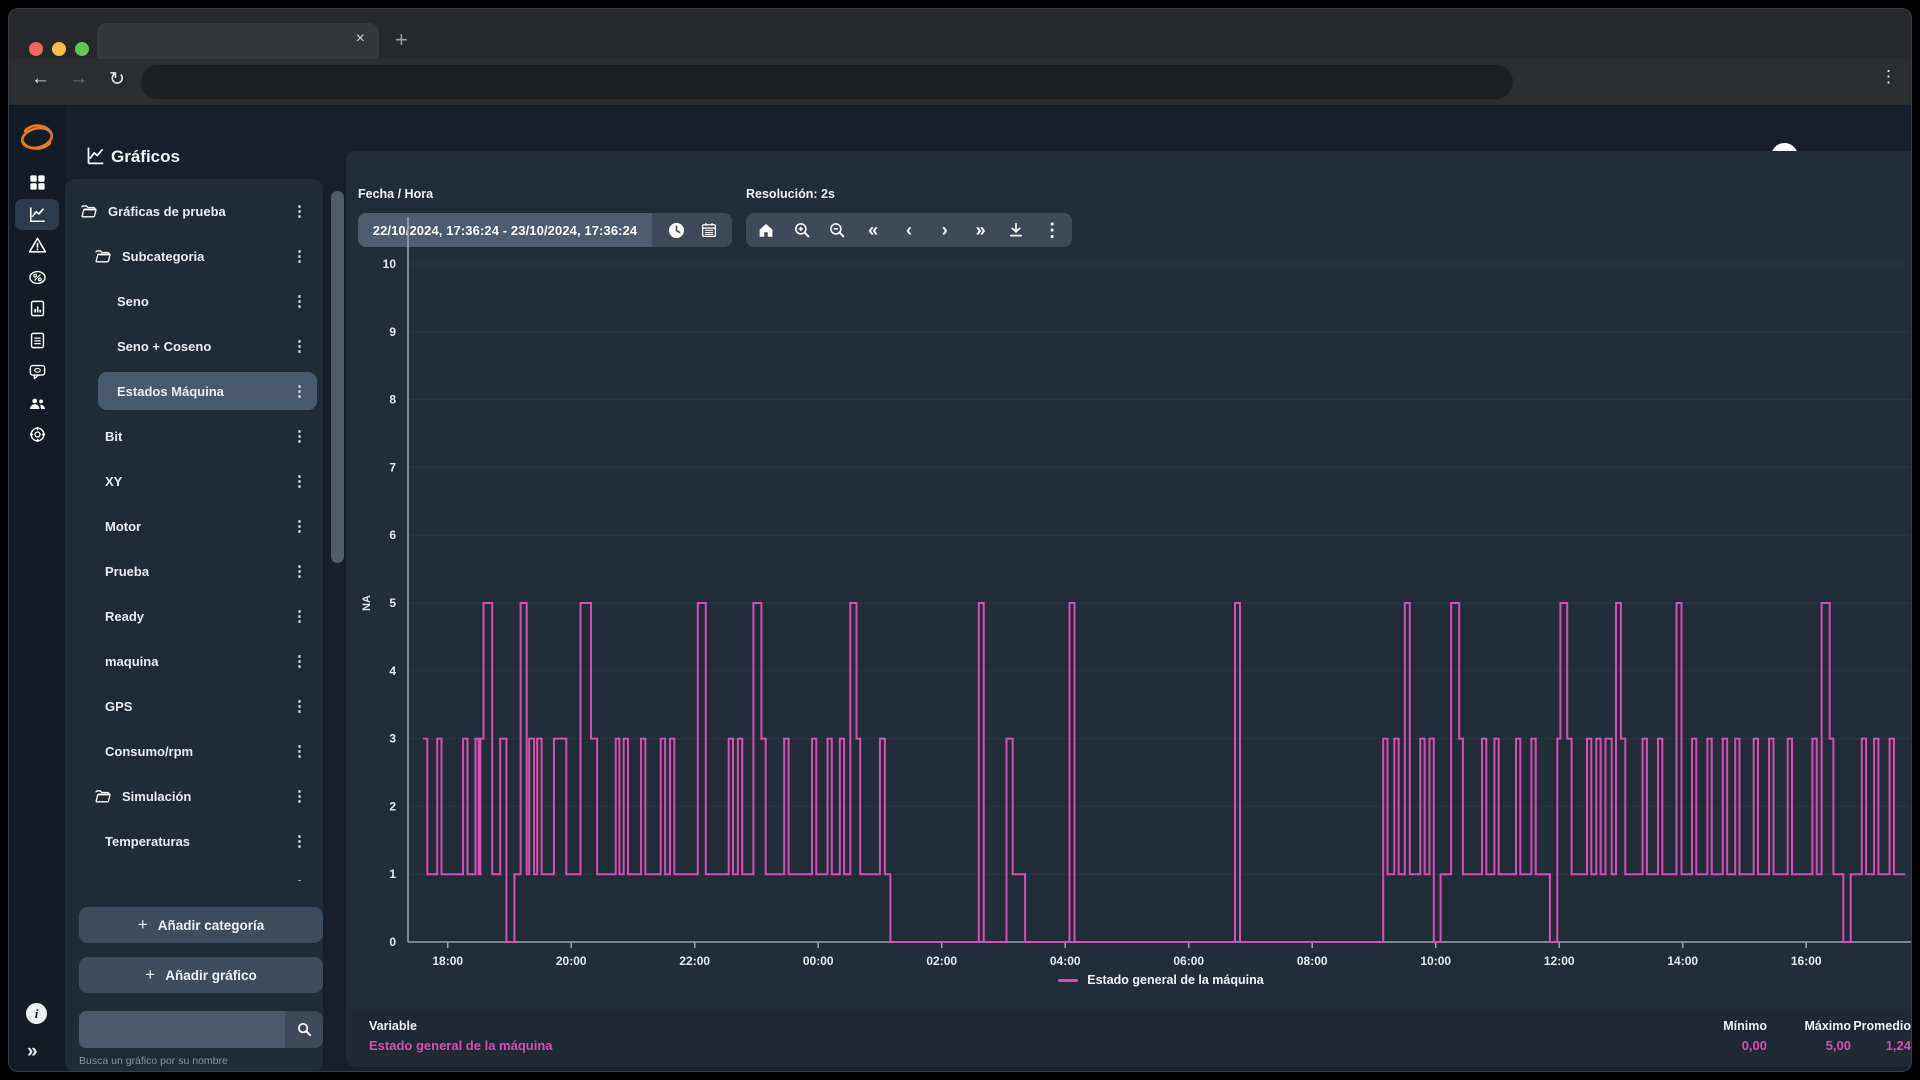 The height and width of the screenshot is (1080, 1920). I want to click on window-maximize-button, so click(82, 49).